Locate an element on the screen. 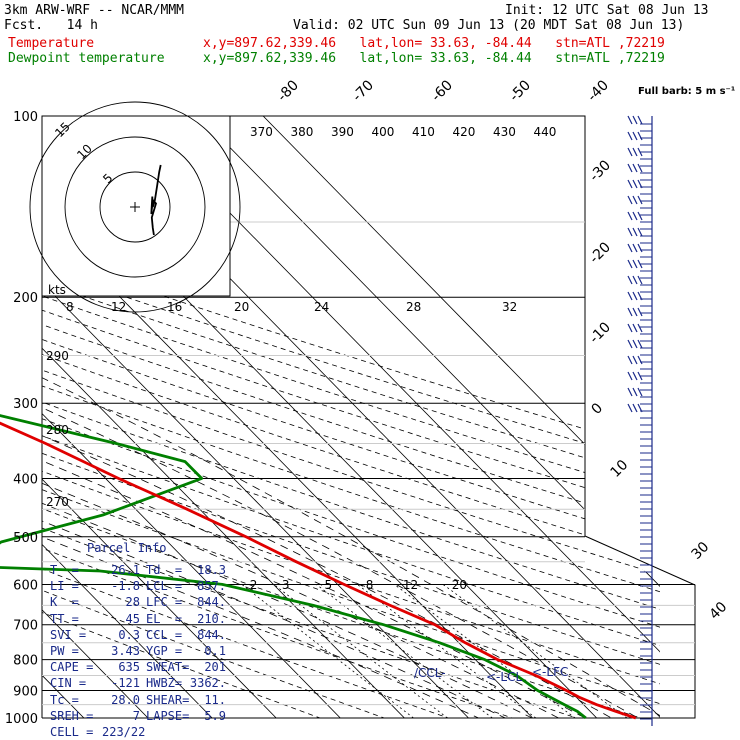 The width and height of the screenshot is (740, 740). forecast-hour: Fcst. 14 h is located at coordinates (51, 25).